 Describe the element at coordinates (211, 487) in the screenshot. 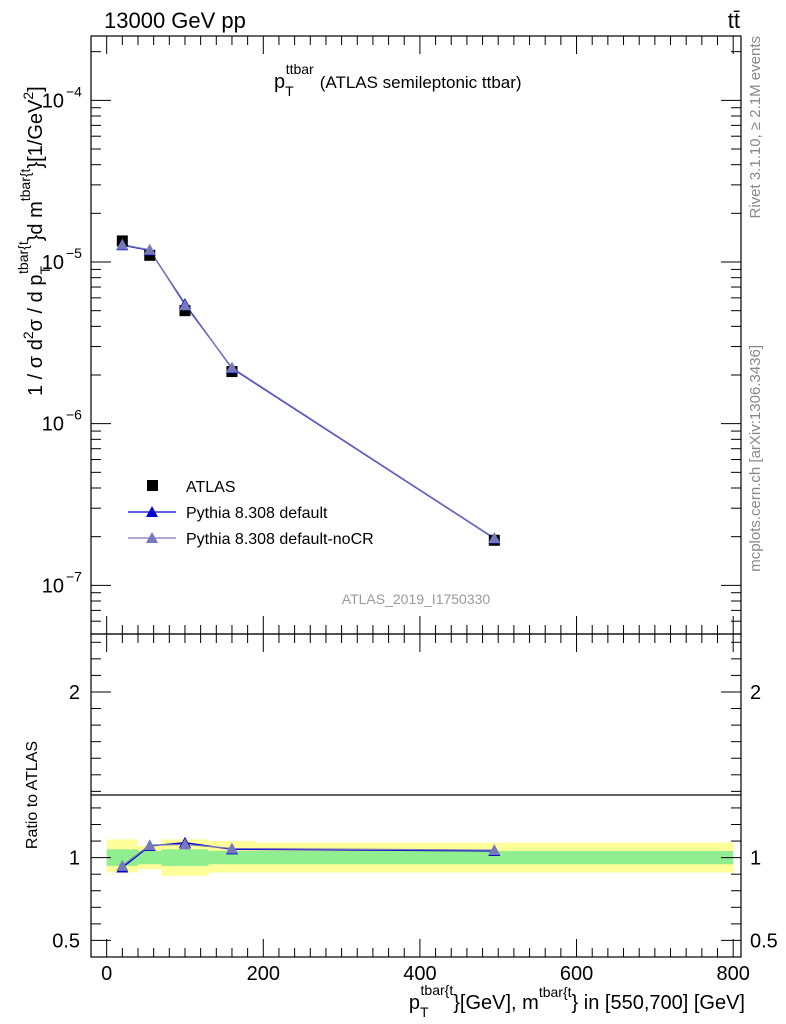

I see `legend-label-atlas: ATLAS` at that location.